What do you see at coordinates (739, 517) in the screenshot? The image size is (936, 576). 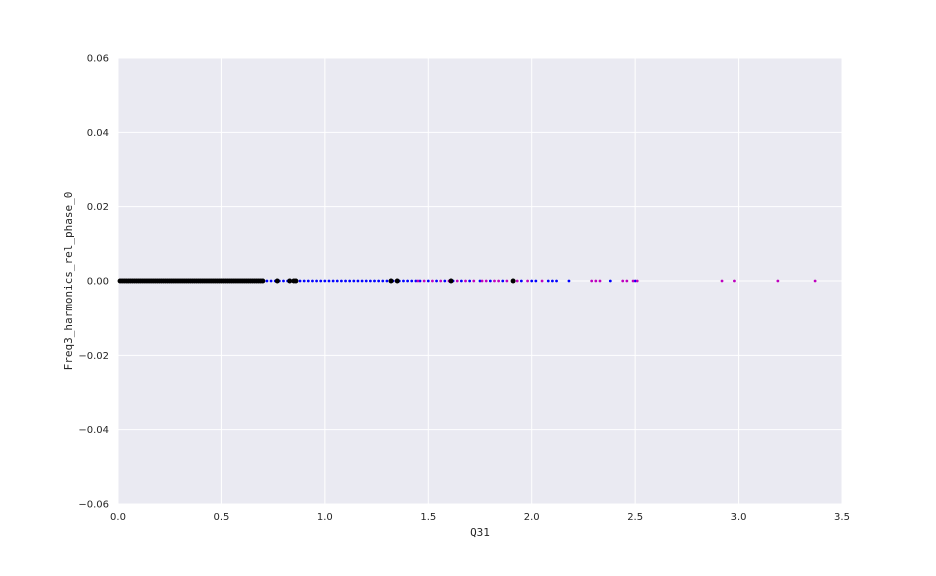 I see `x-tick-label: 3.0` at bounding box center [739, 517].